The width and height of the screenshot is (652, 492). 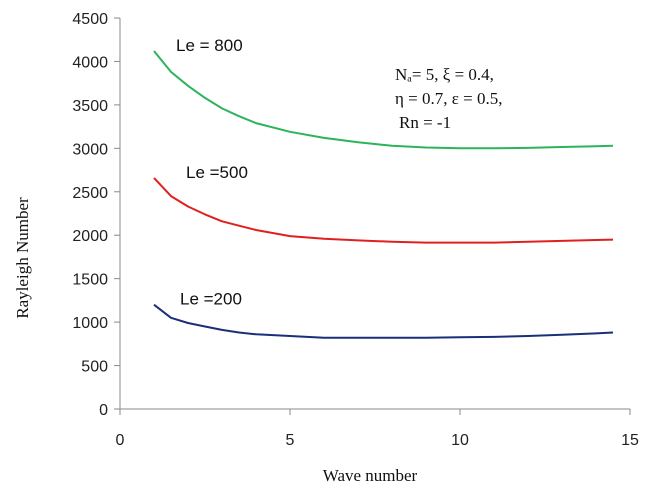 I want to click on series-label-1: Le =500, so click(x=217, y=172).